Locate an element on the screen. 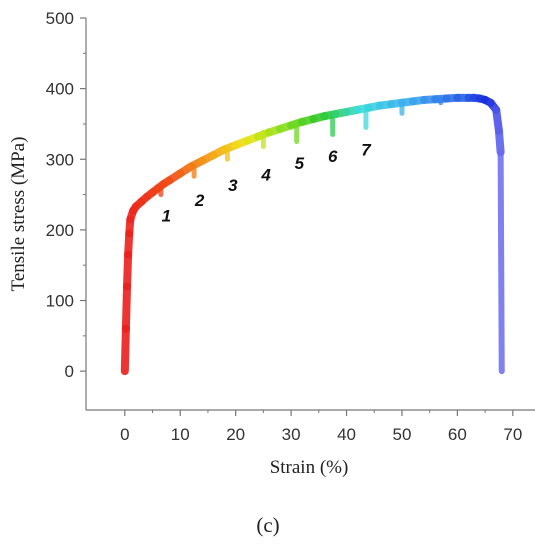  annotation-2: 2 is located at coordinates (199, 200).